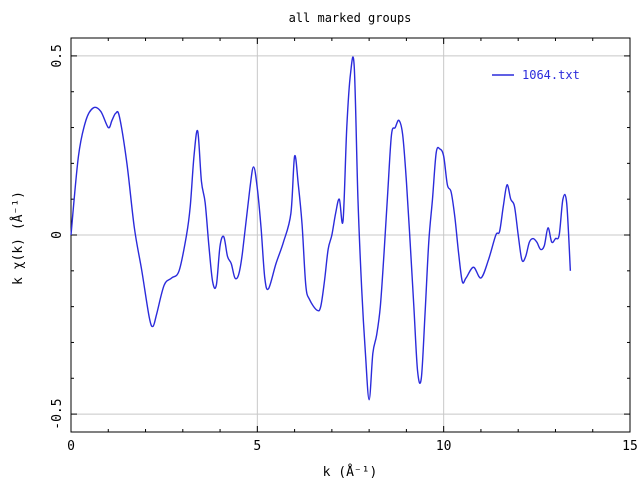 The image size is (644, 486). What do you see at coordinates (352, 446) in the screenshot?
I see `x-tick-labels: 0 5 10 15` at bounding box center [352, 446].